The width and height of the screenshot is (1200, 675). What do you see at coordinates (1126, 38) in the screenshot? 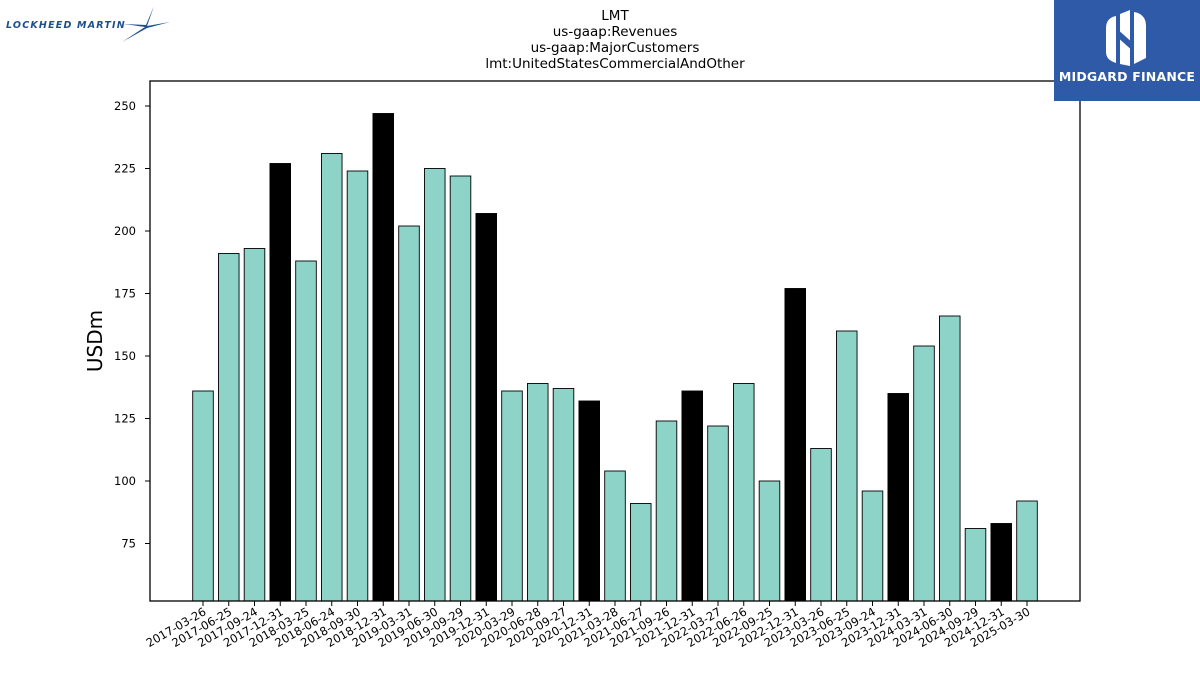
I see `midgard-mark-icon` at bounding box center [1126, 38].